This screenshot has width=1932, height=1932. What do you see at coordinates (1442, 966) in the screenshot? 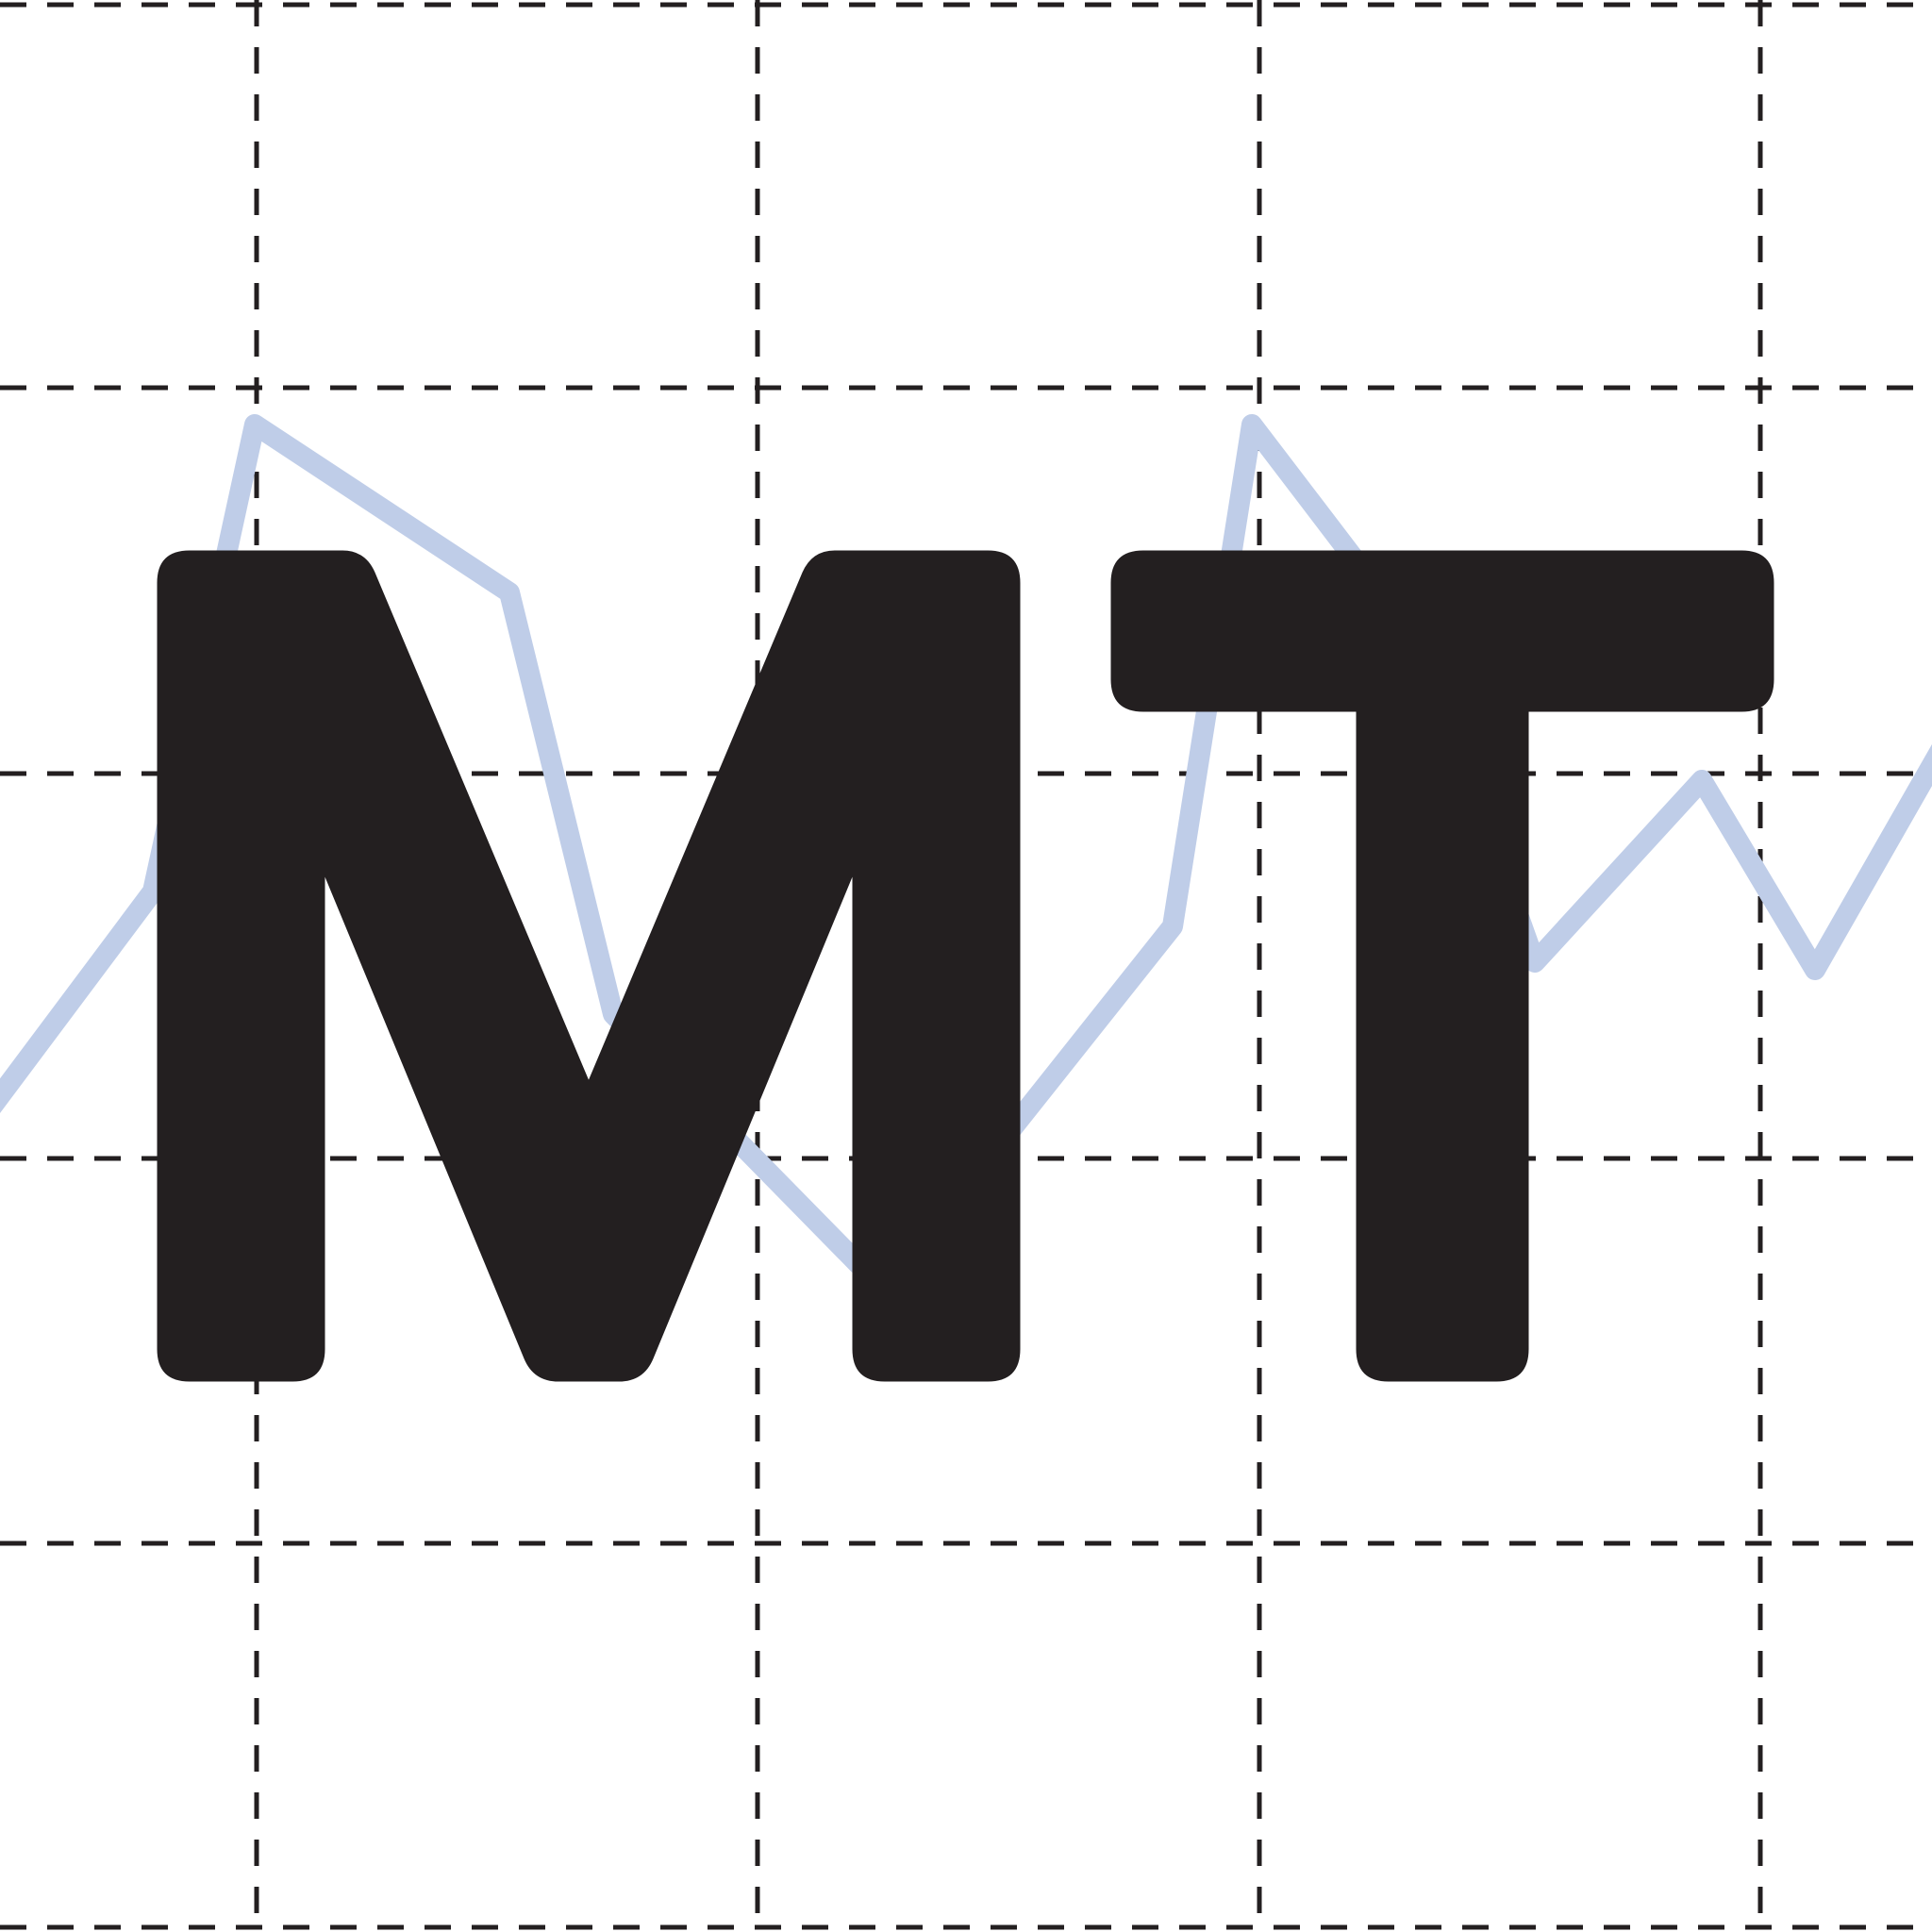
I see `letter-t-glyph` at bounding box center [1442, 966].